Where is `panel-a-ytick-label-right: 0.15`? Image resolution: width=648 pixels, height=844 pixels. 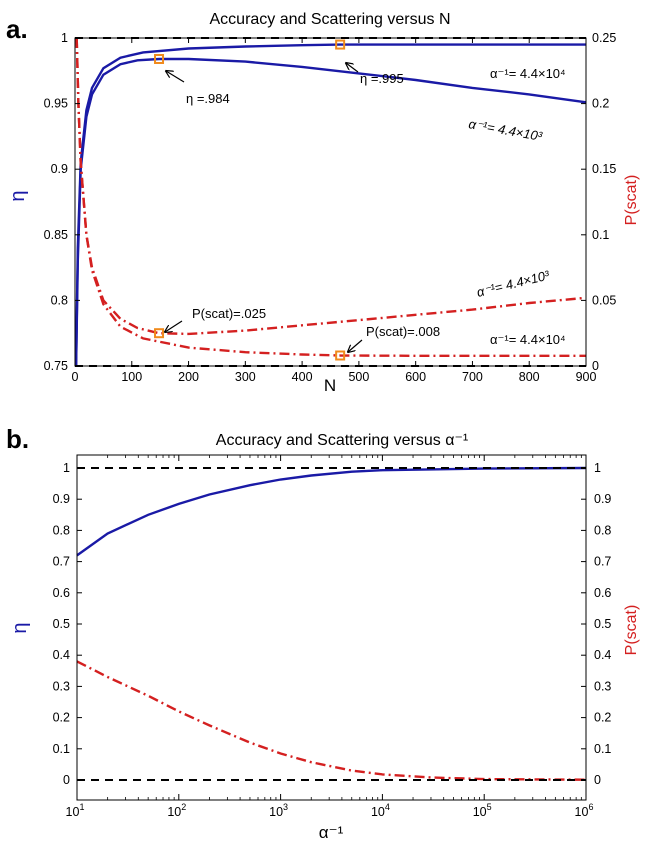
panel-a-ytick-label-right: 0.15 is located at coordinates (604, 169).